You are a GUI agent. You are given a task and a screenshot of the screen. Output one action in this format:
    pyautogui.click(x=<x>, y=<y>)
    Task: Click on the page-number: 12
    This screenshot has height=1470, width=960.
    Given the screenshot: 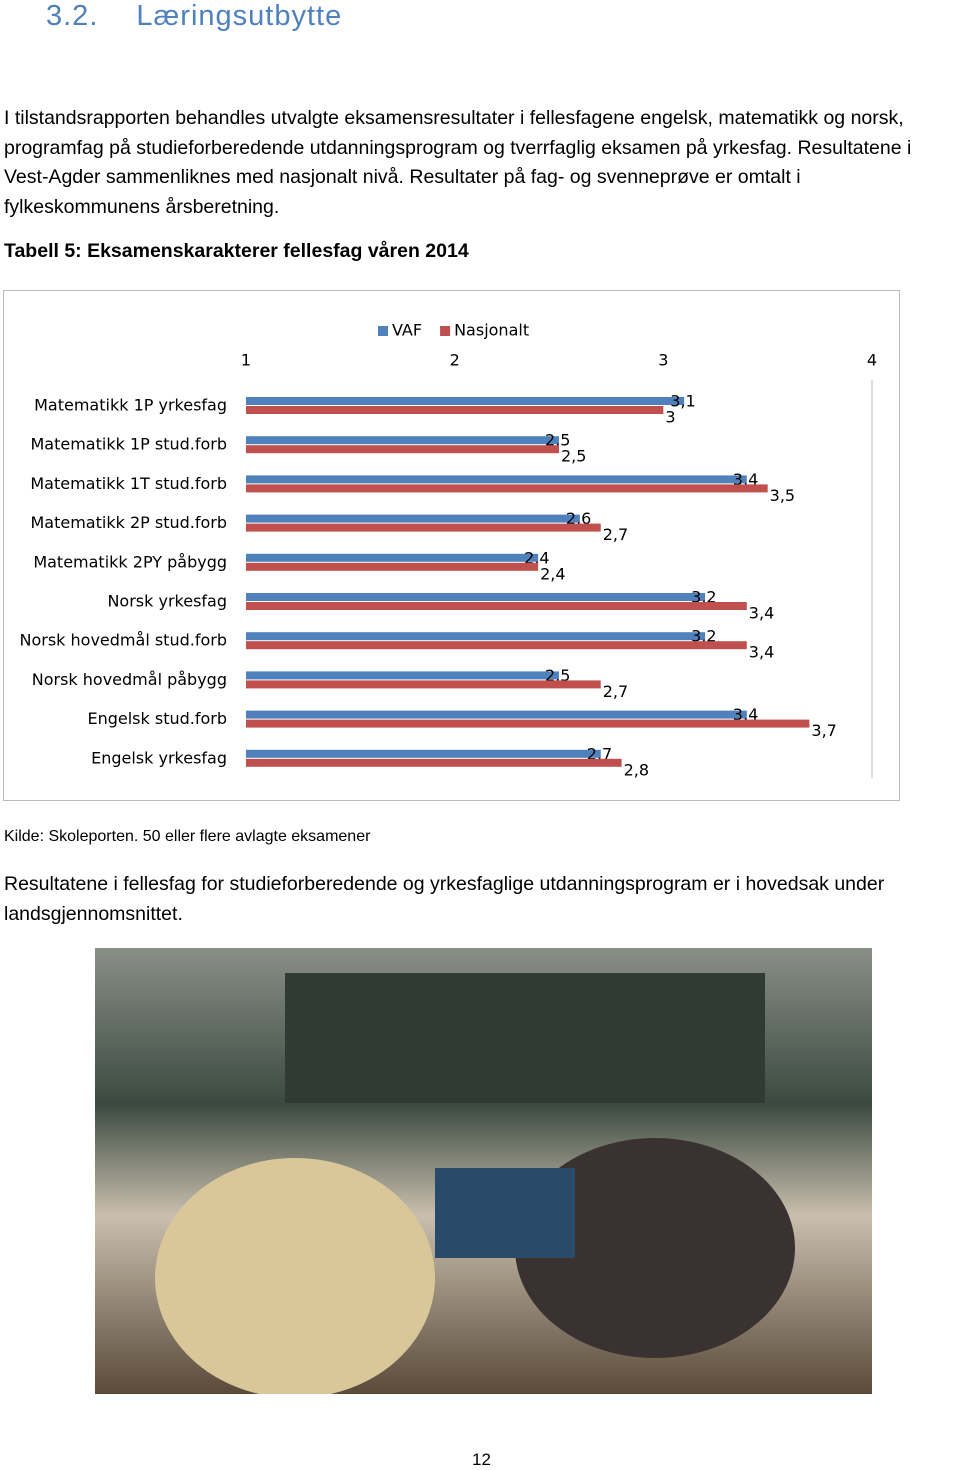 What is the action you would take?
    pyautogui.click(x=481, y=1459)
    